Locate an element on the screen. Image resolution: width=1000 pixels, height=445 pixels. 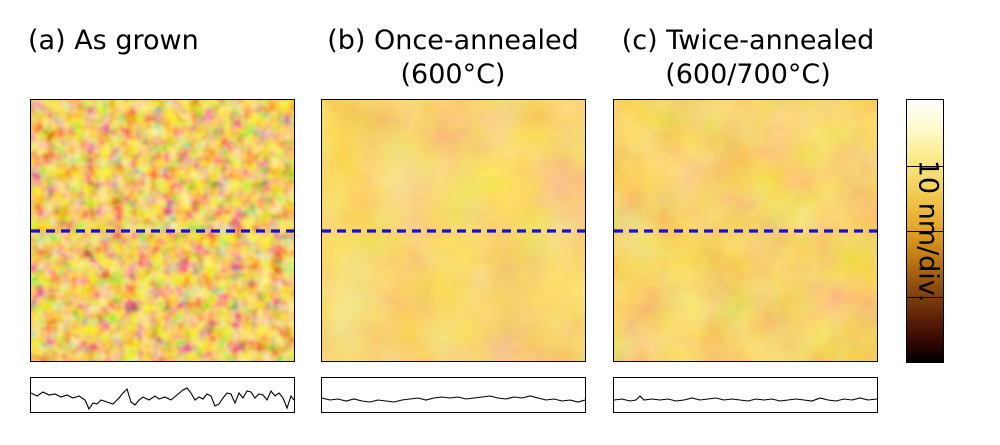
panel-b-title-line1: (b) Once-annealed is located at coordinates (453, 40).